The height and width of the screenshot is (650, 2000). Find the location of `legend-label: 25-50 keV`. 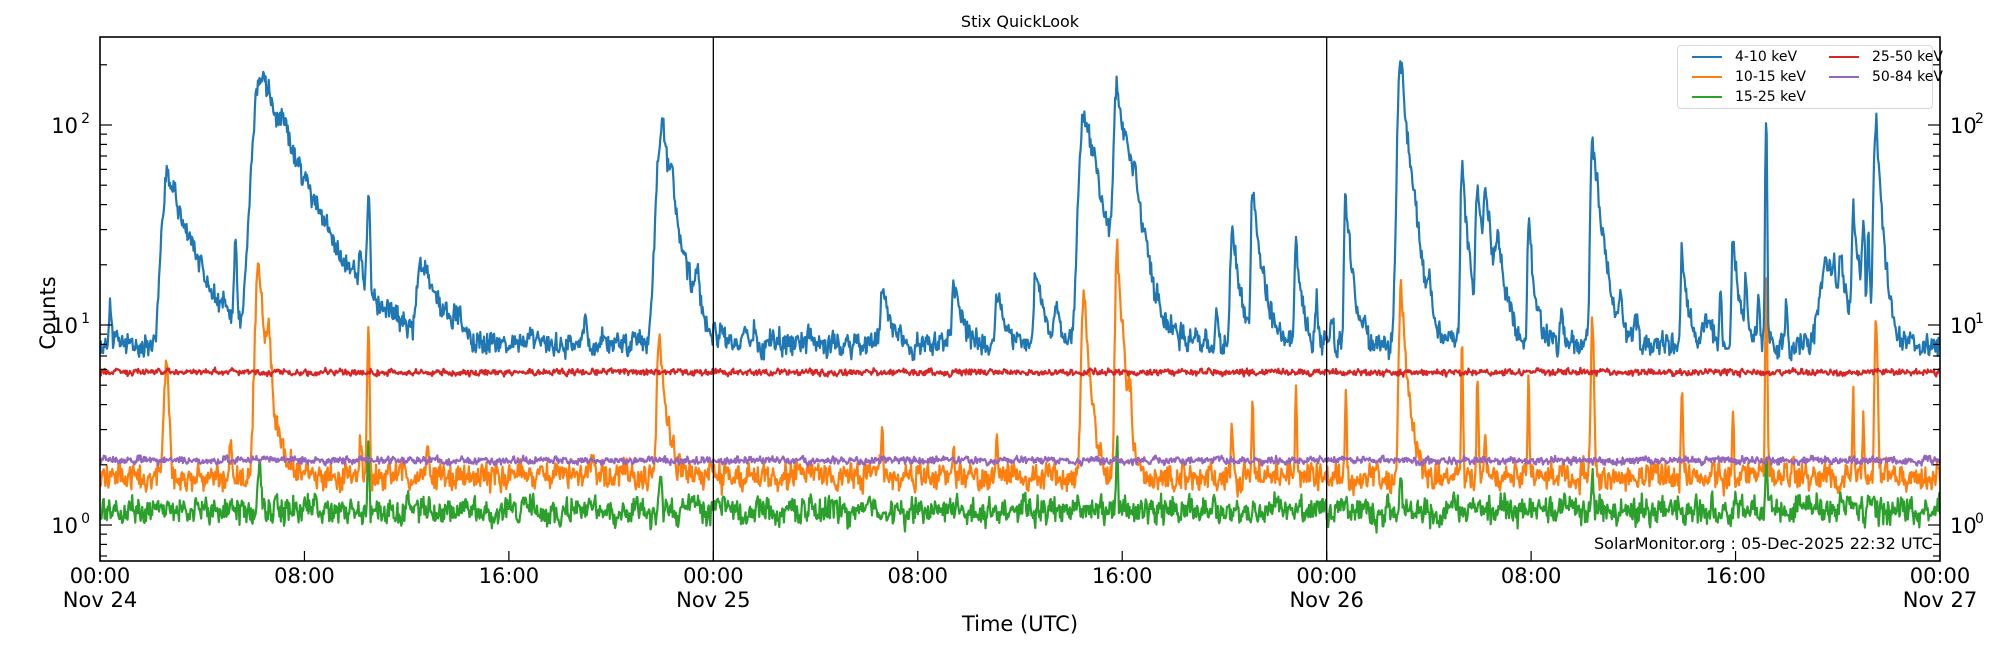

legend-label: 25-50 keV is located at coordinates (1907, 57).